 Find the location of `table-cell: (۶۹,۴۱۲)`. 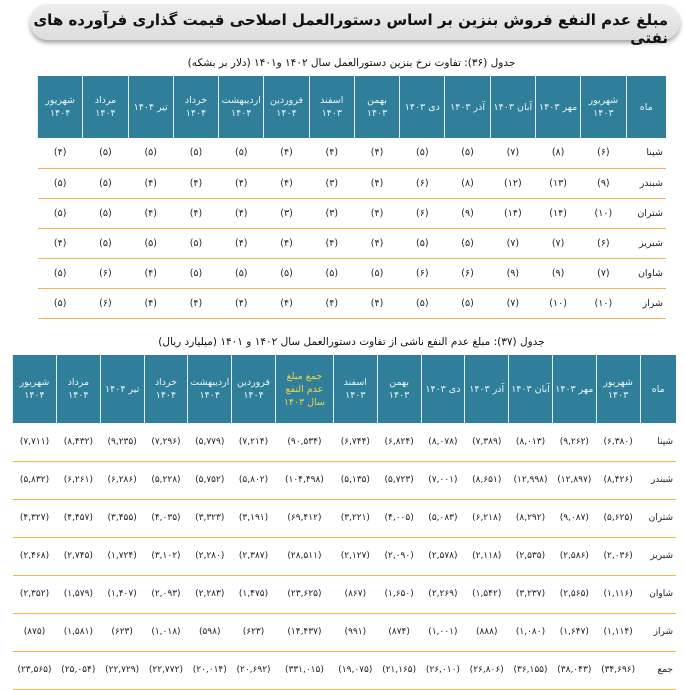

table-cell: (۶۹,۴۱۲) is located at coordinates (304, 518).